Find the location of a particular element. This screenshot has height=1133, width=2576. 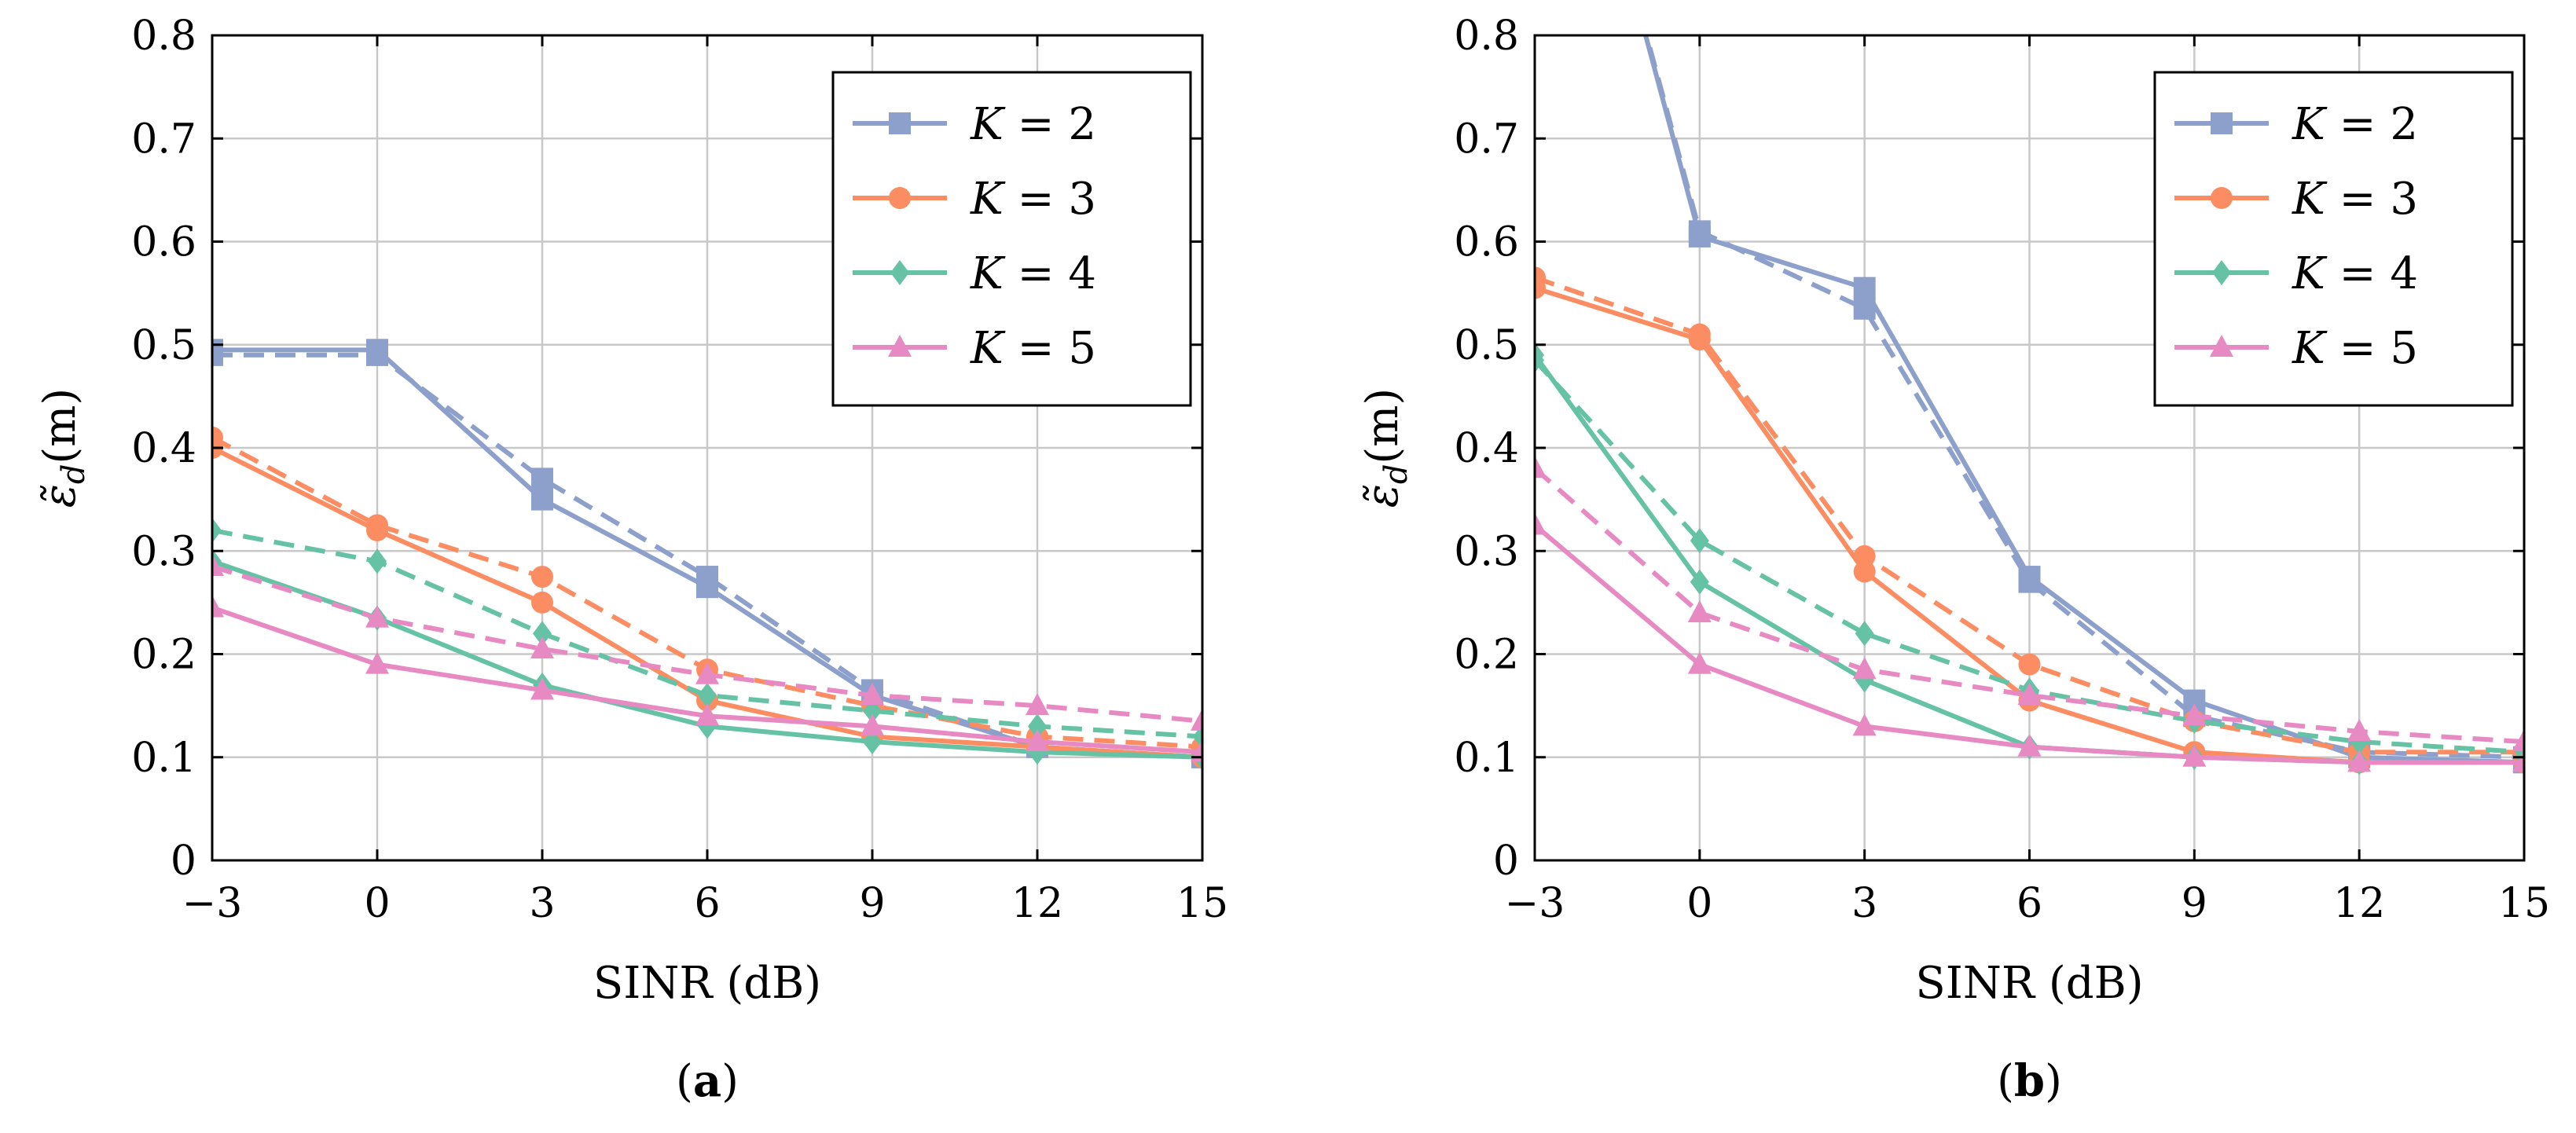

y-tick-label: 0.5 is located at coordinates (1486, 345).